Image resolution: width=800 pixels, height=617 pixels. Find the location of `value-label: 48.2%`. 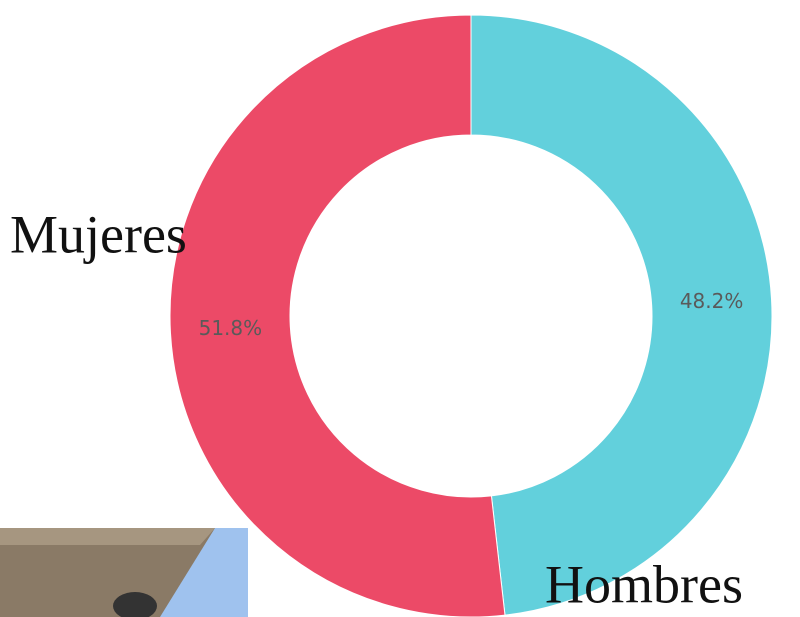

value-label: 48.2% is located at coordinates (712, 301).